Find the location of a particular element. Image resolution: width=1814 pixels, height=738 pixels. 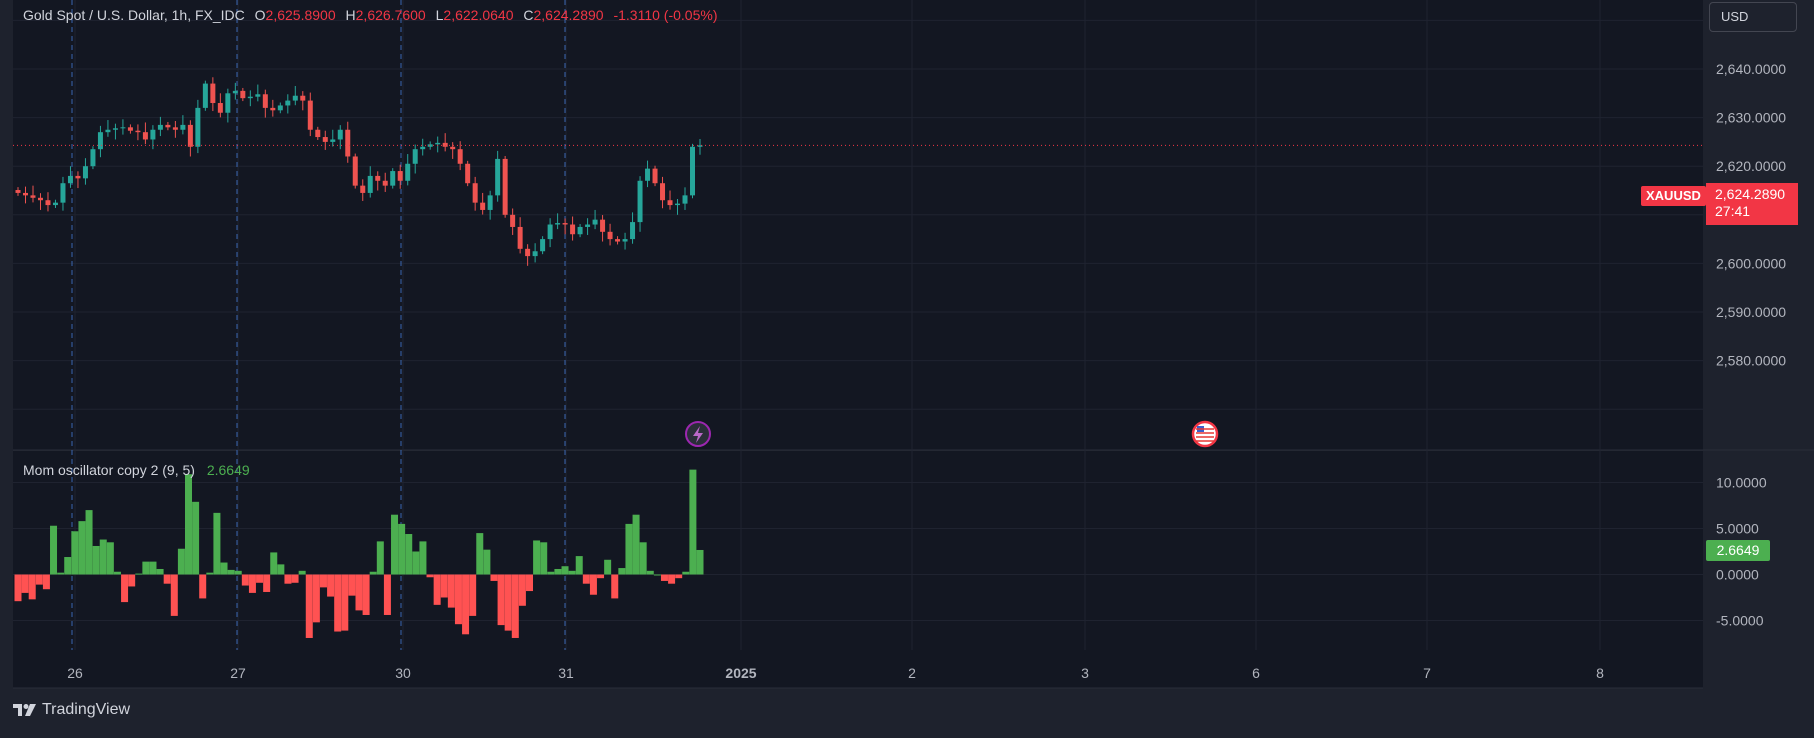

oscillator-axis-label: -5.0000 is located at coordinates (1740, 621).